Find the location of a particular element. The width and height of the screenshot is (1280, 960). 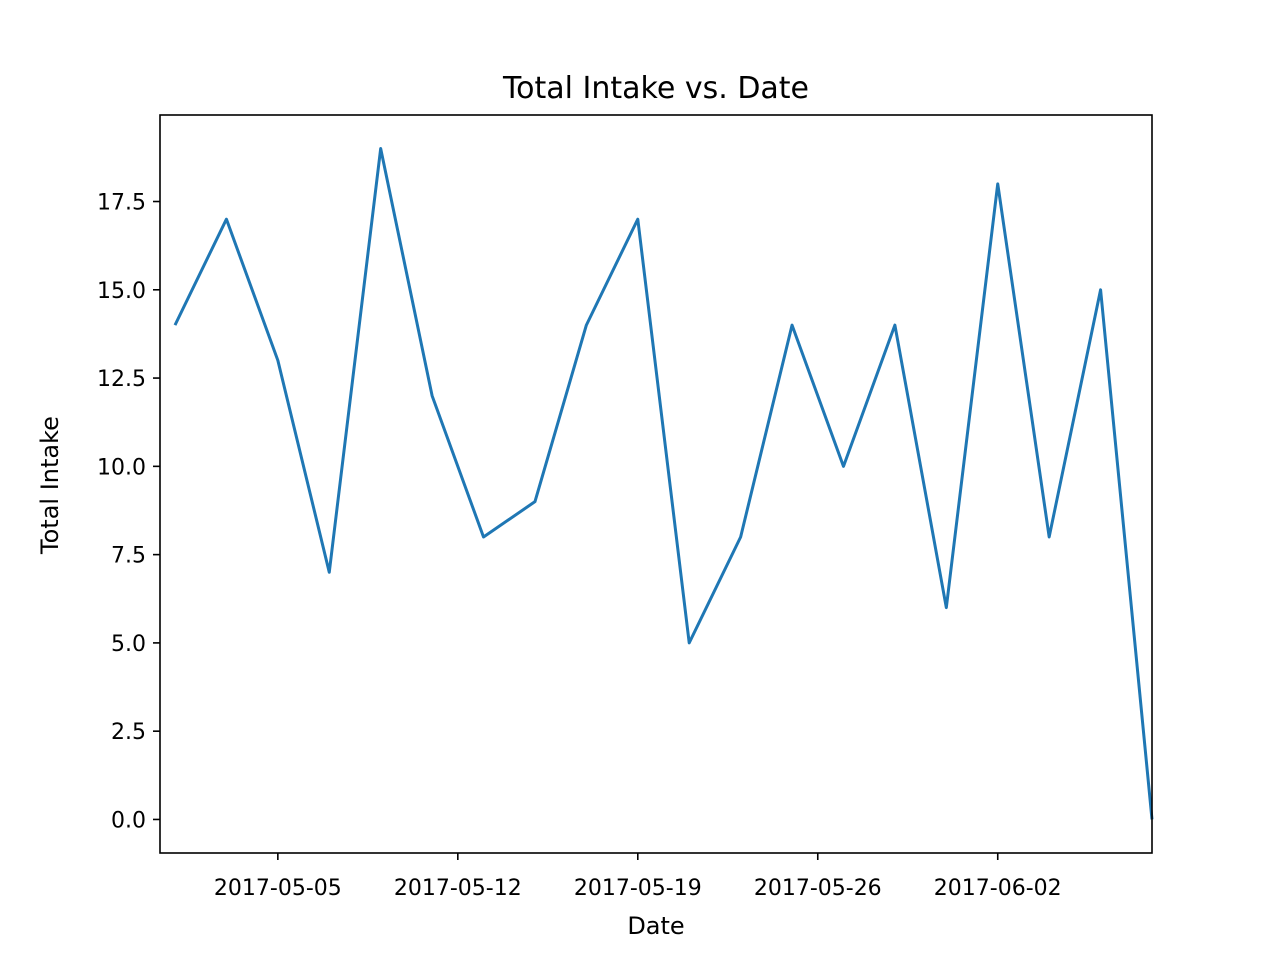

y-tick-label: 2.5 is located at coordinates (128, 732).